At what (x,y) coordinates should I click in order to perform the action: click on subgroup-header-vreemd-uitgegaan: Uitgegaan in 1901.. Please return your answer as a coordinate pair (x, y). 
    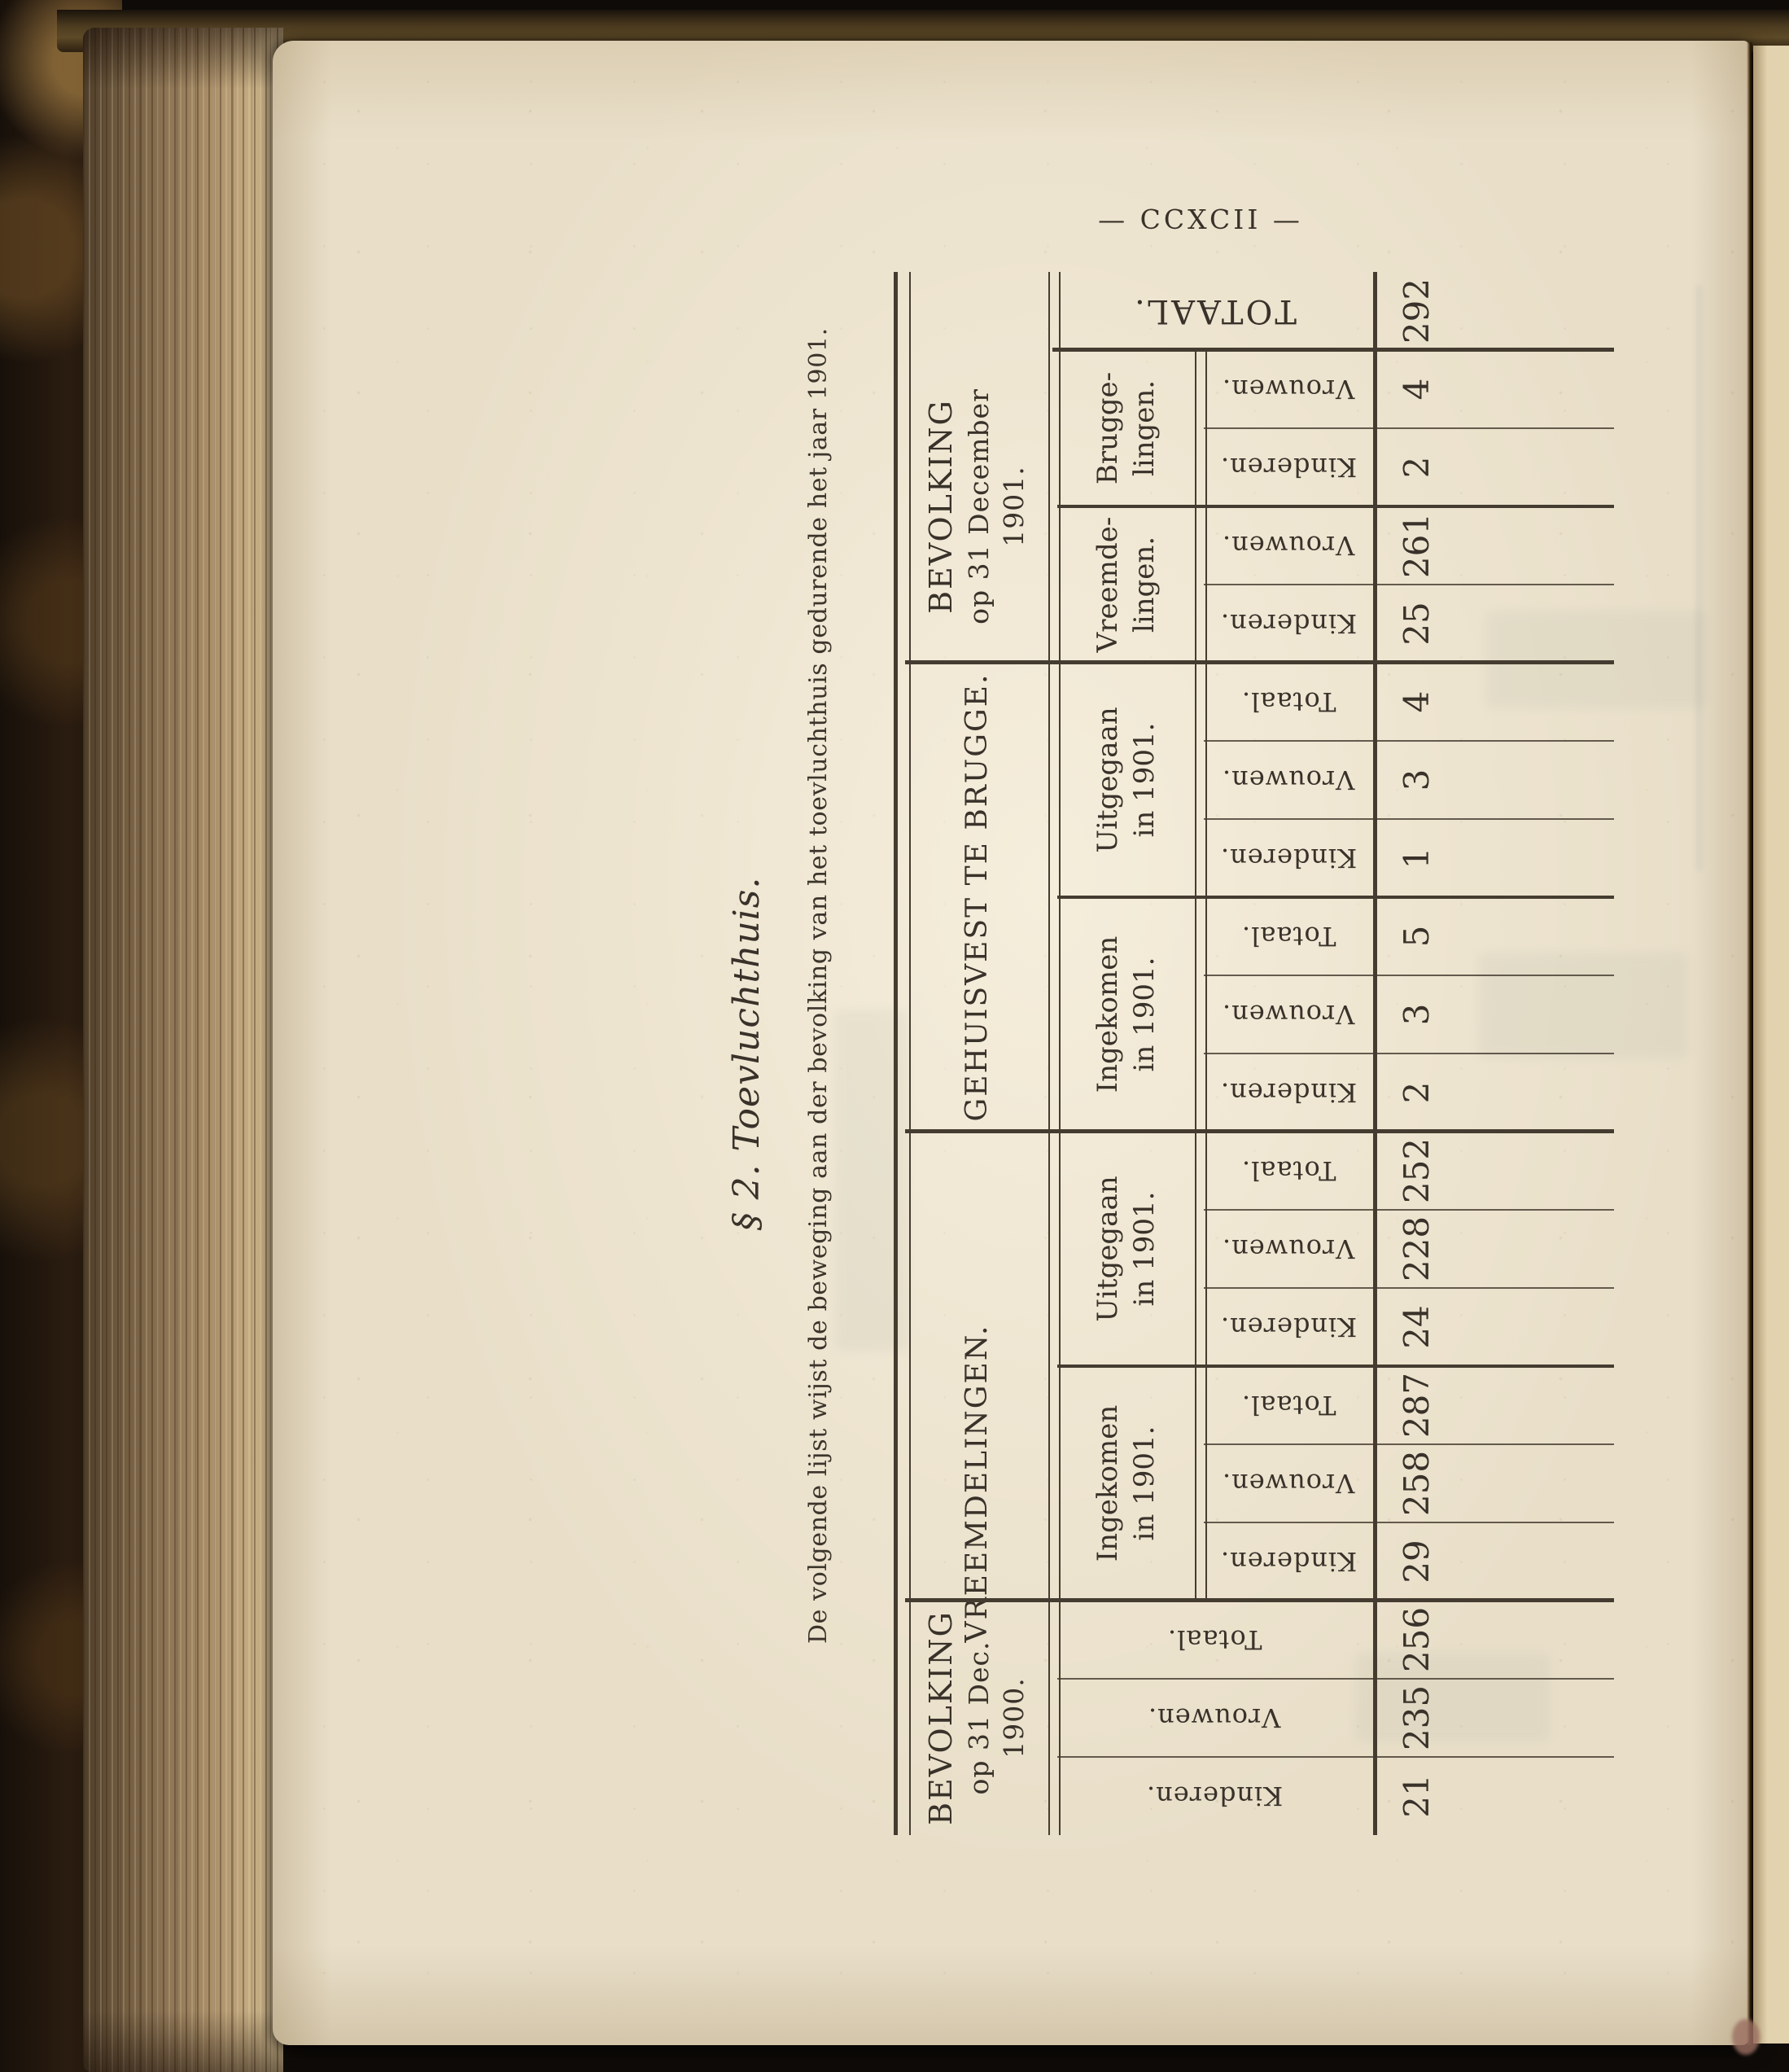
    Looking at the image, I should click on (1126, 1249).